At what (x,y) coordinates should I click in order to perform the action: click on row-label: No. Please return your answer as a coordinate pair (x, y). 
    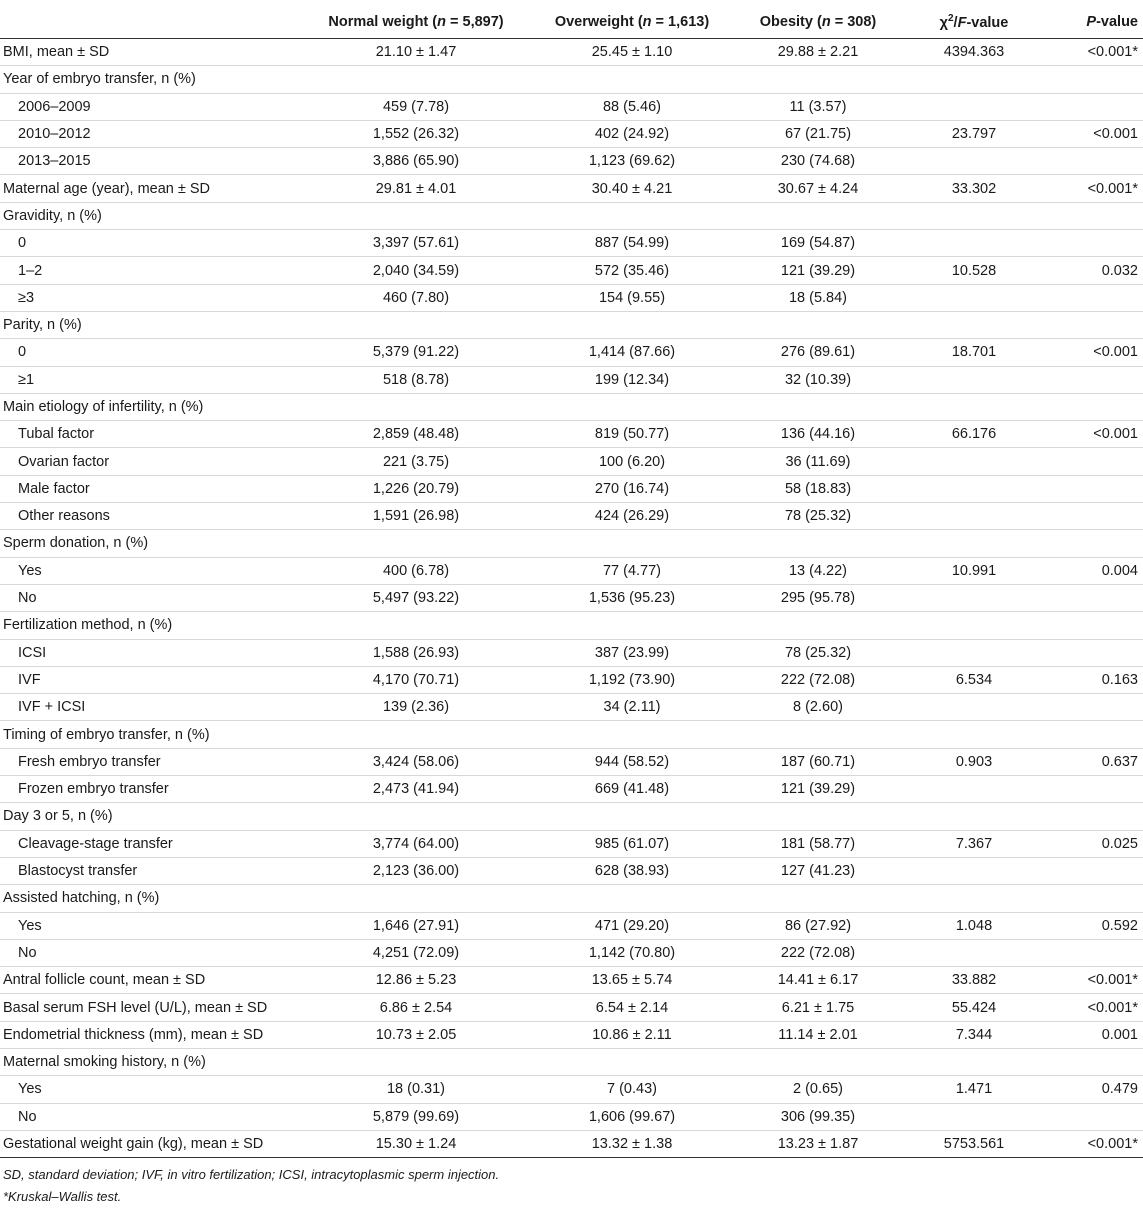
    Looking at the image, I should click on (150, 1117).